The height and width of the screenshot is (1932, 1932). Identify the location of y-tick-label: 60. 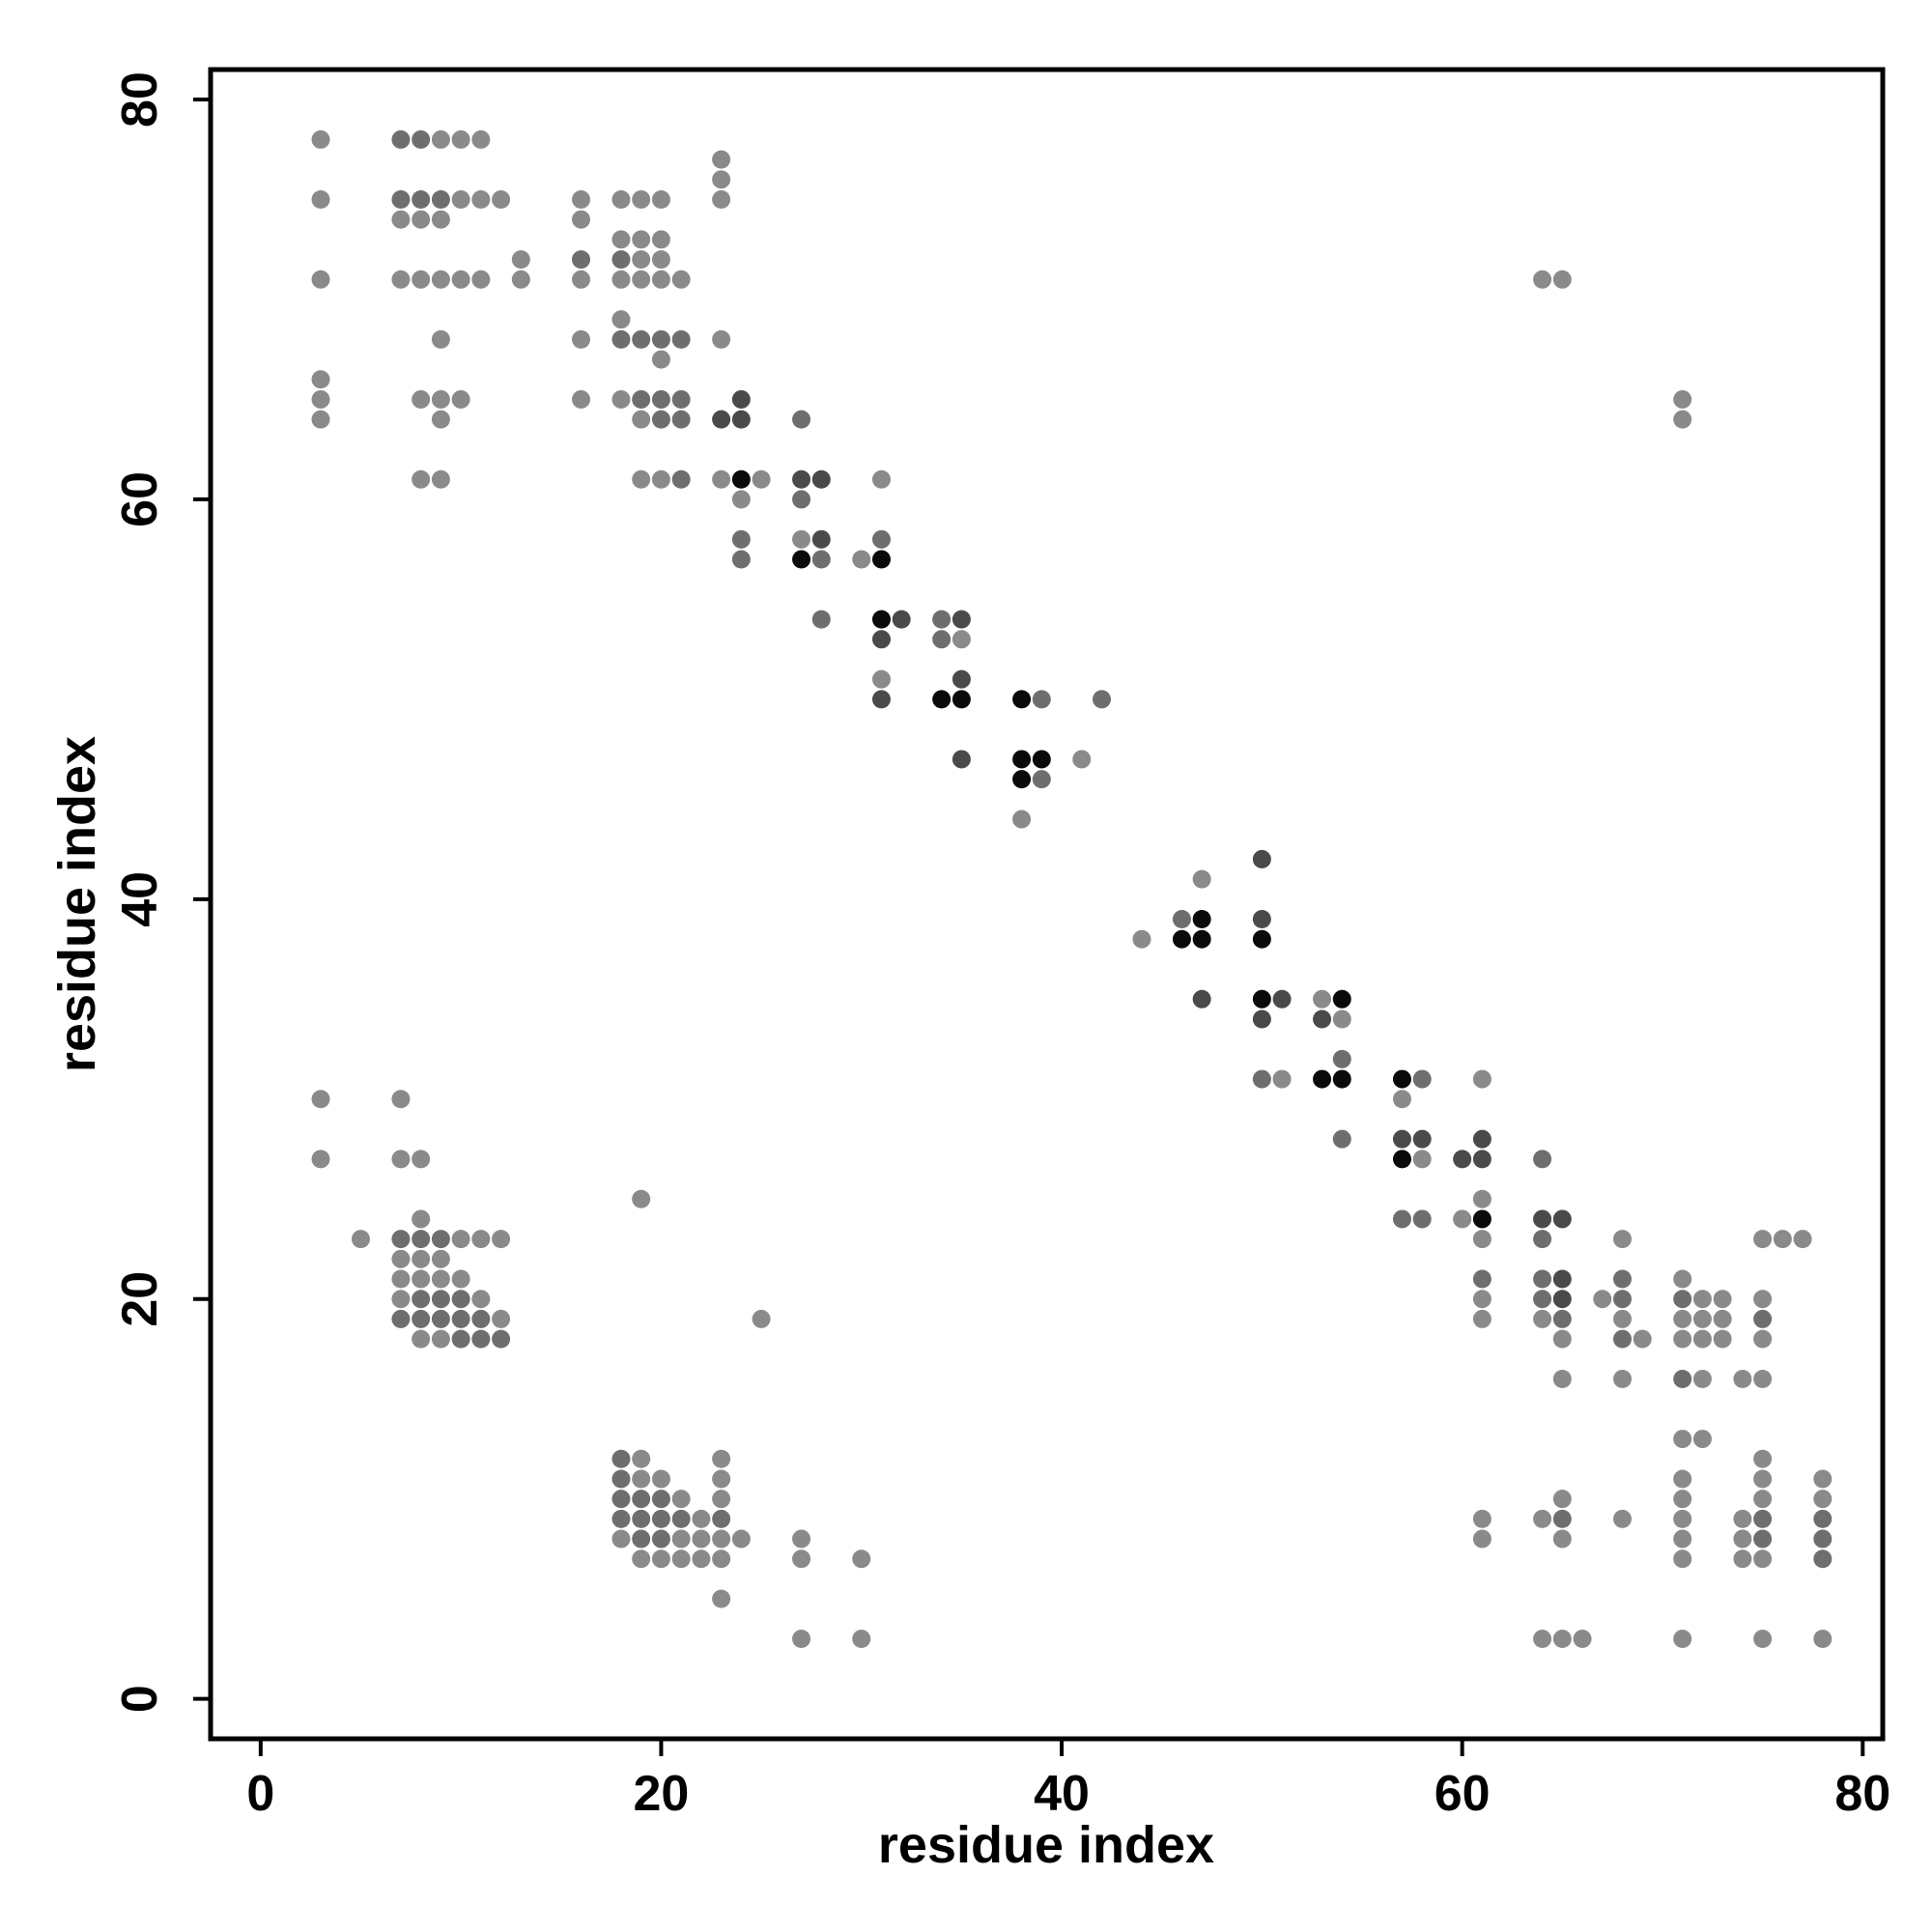
(140, 499).